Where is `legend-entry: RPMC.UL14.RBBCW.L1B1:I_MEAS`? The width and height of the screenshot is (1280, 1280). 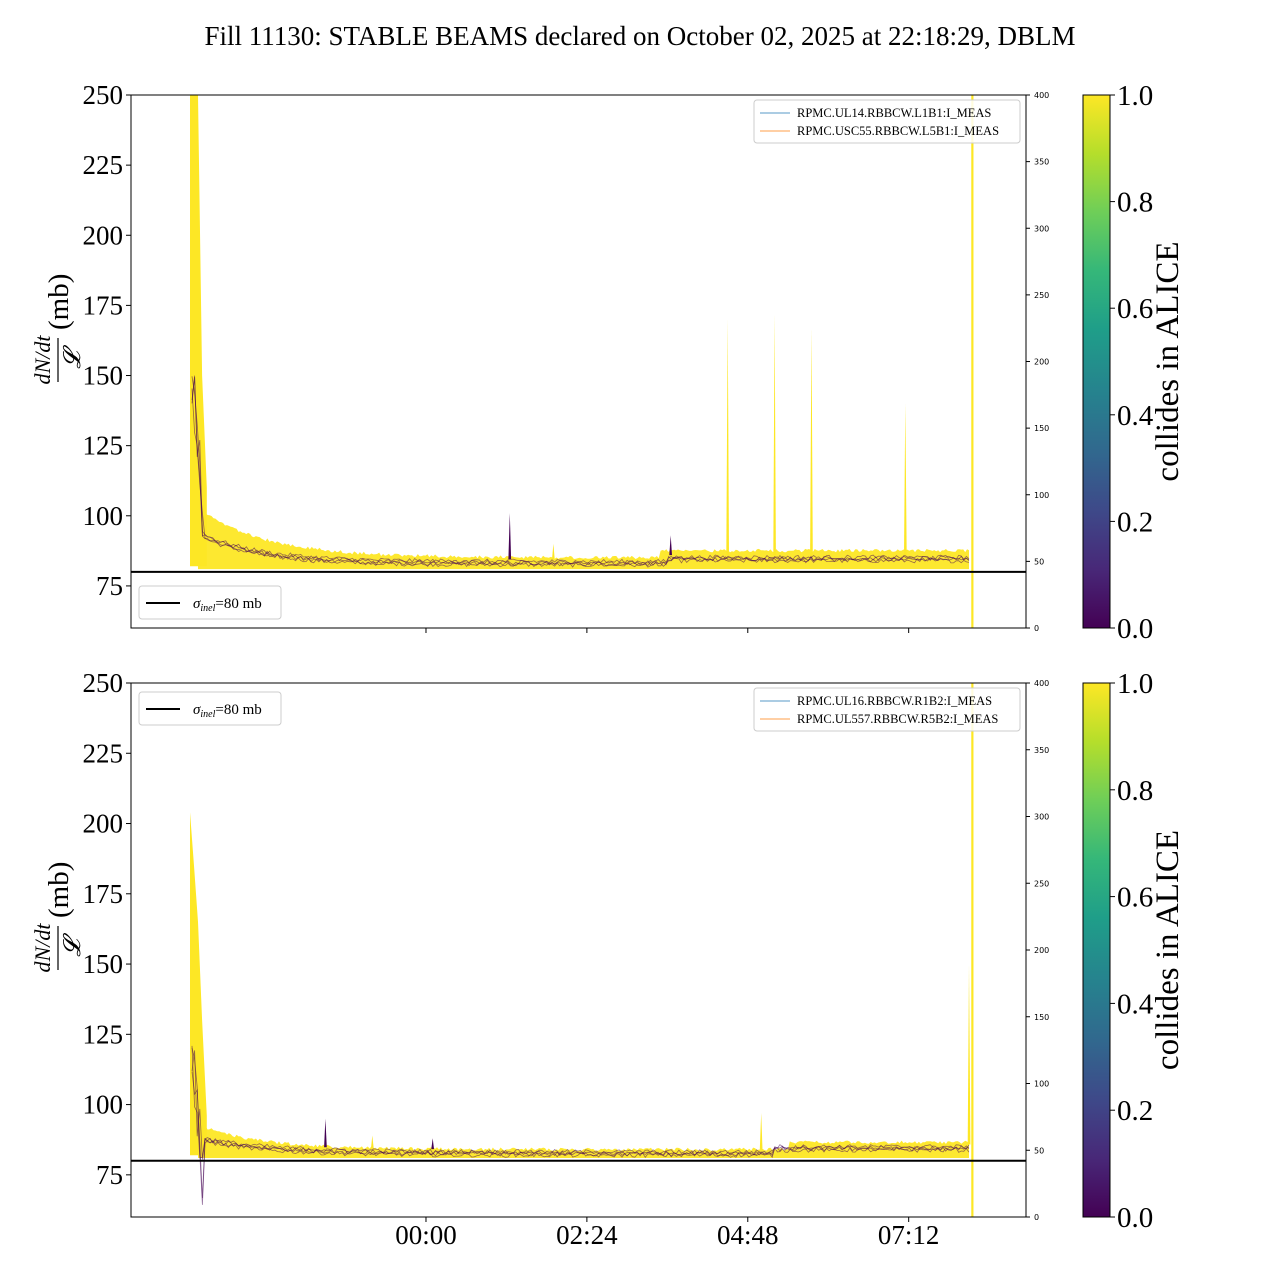
legend-entry: RPMC.UL14.RBBCW.L1B1:I_MEAS is located at coordinates (894, 113).